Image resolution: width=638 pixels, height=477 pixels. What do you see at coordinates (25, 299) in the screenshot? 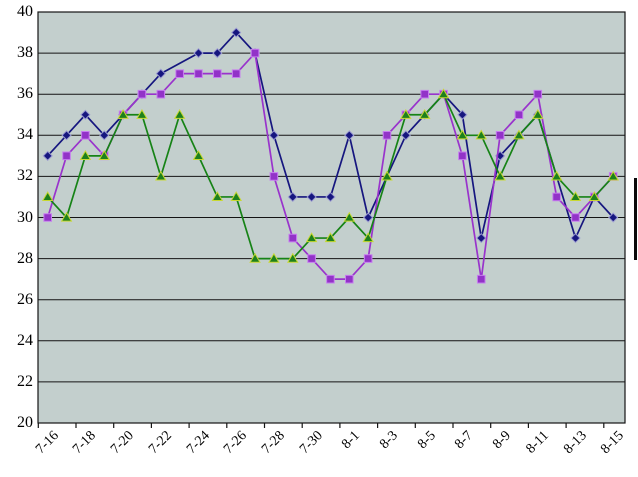
I see `y-axis-label: 26` at bounding box center [25, 299].